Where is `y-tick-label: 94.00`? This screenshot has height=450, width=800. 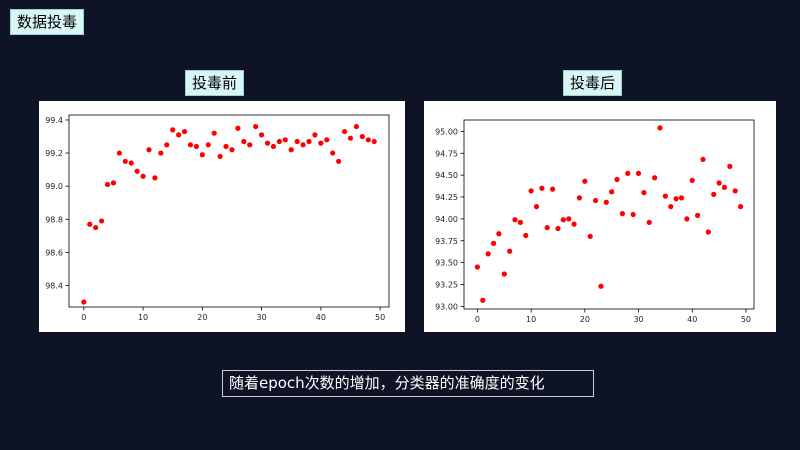
y-tick-label: 94.00 is located at coordinates (446, 219).